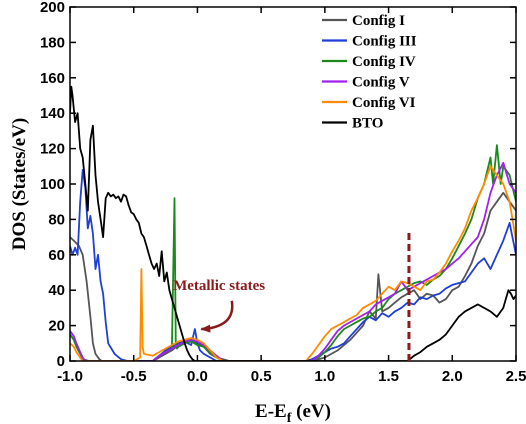 The image size is (526, 424). What do you see at coordinates (56, 290) in the screenshot?
I see `y-tick-label: 40` at bounding box center [56, 290].